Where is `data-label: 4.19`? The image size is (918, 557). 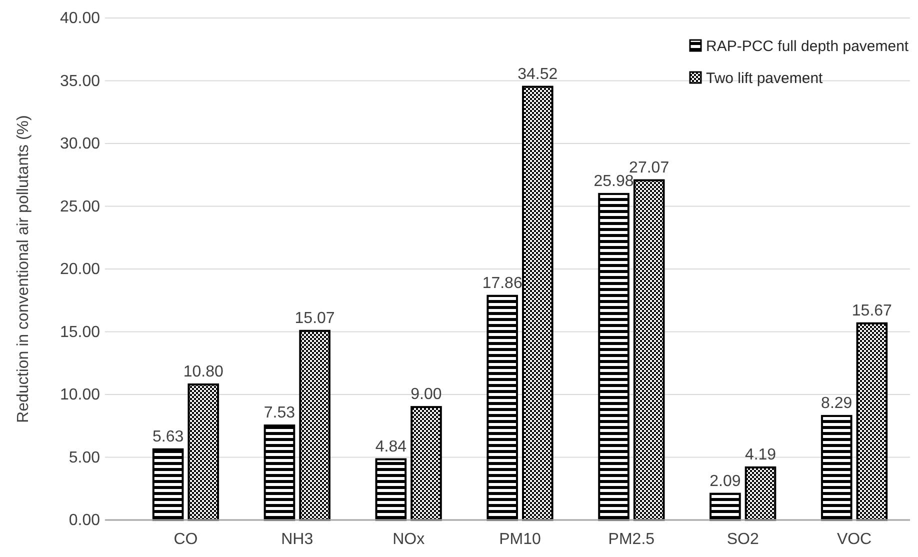
data-label: 4.19 is located at coordinates (760, 455).